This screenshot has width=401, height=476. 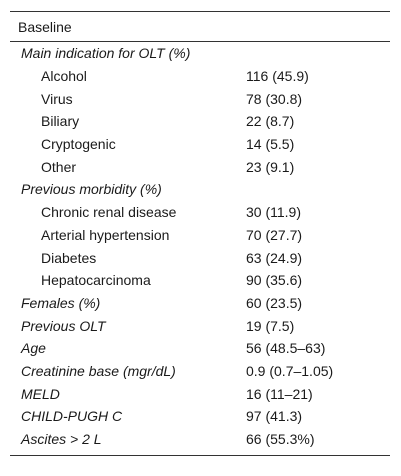 What do you see at coordinates (277, 76) in the screenshot?
I see `row-value: 116 (45.9)` at bounding box center [277, 76].